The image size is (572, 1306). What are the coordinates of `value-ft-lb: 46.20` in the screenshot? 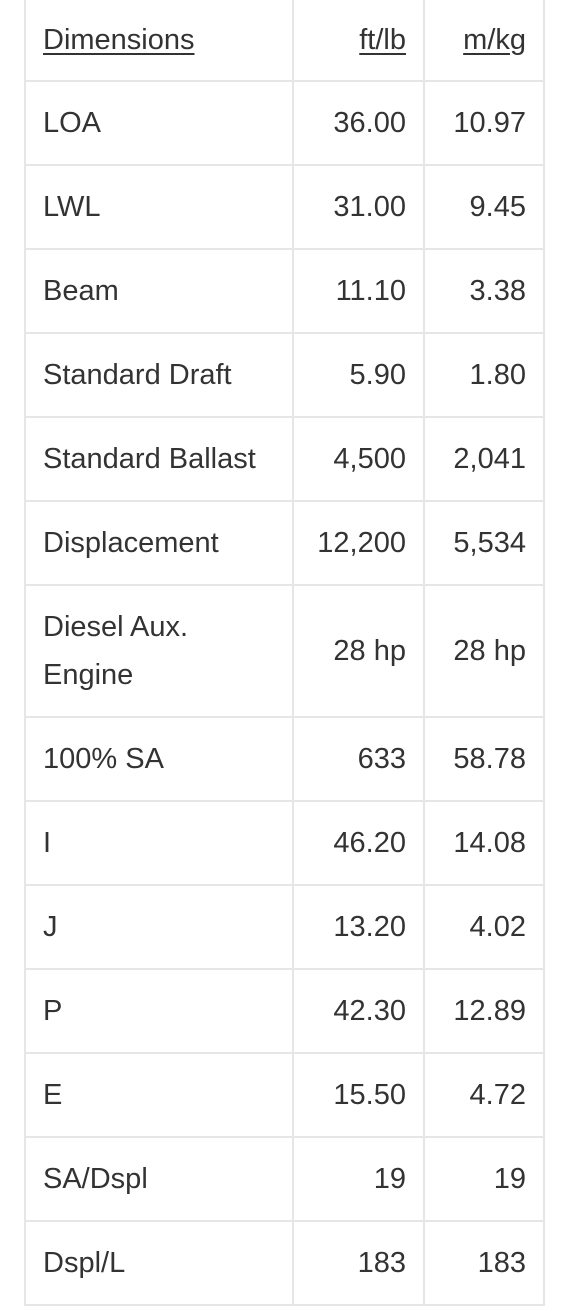 It's located at (358, 843).